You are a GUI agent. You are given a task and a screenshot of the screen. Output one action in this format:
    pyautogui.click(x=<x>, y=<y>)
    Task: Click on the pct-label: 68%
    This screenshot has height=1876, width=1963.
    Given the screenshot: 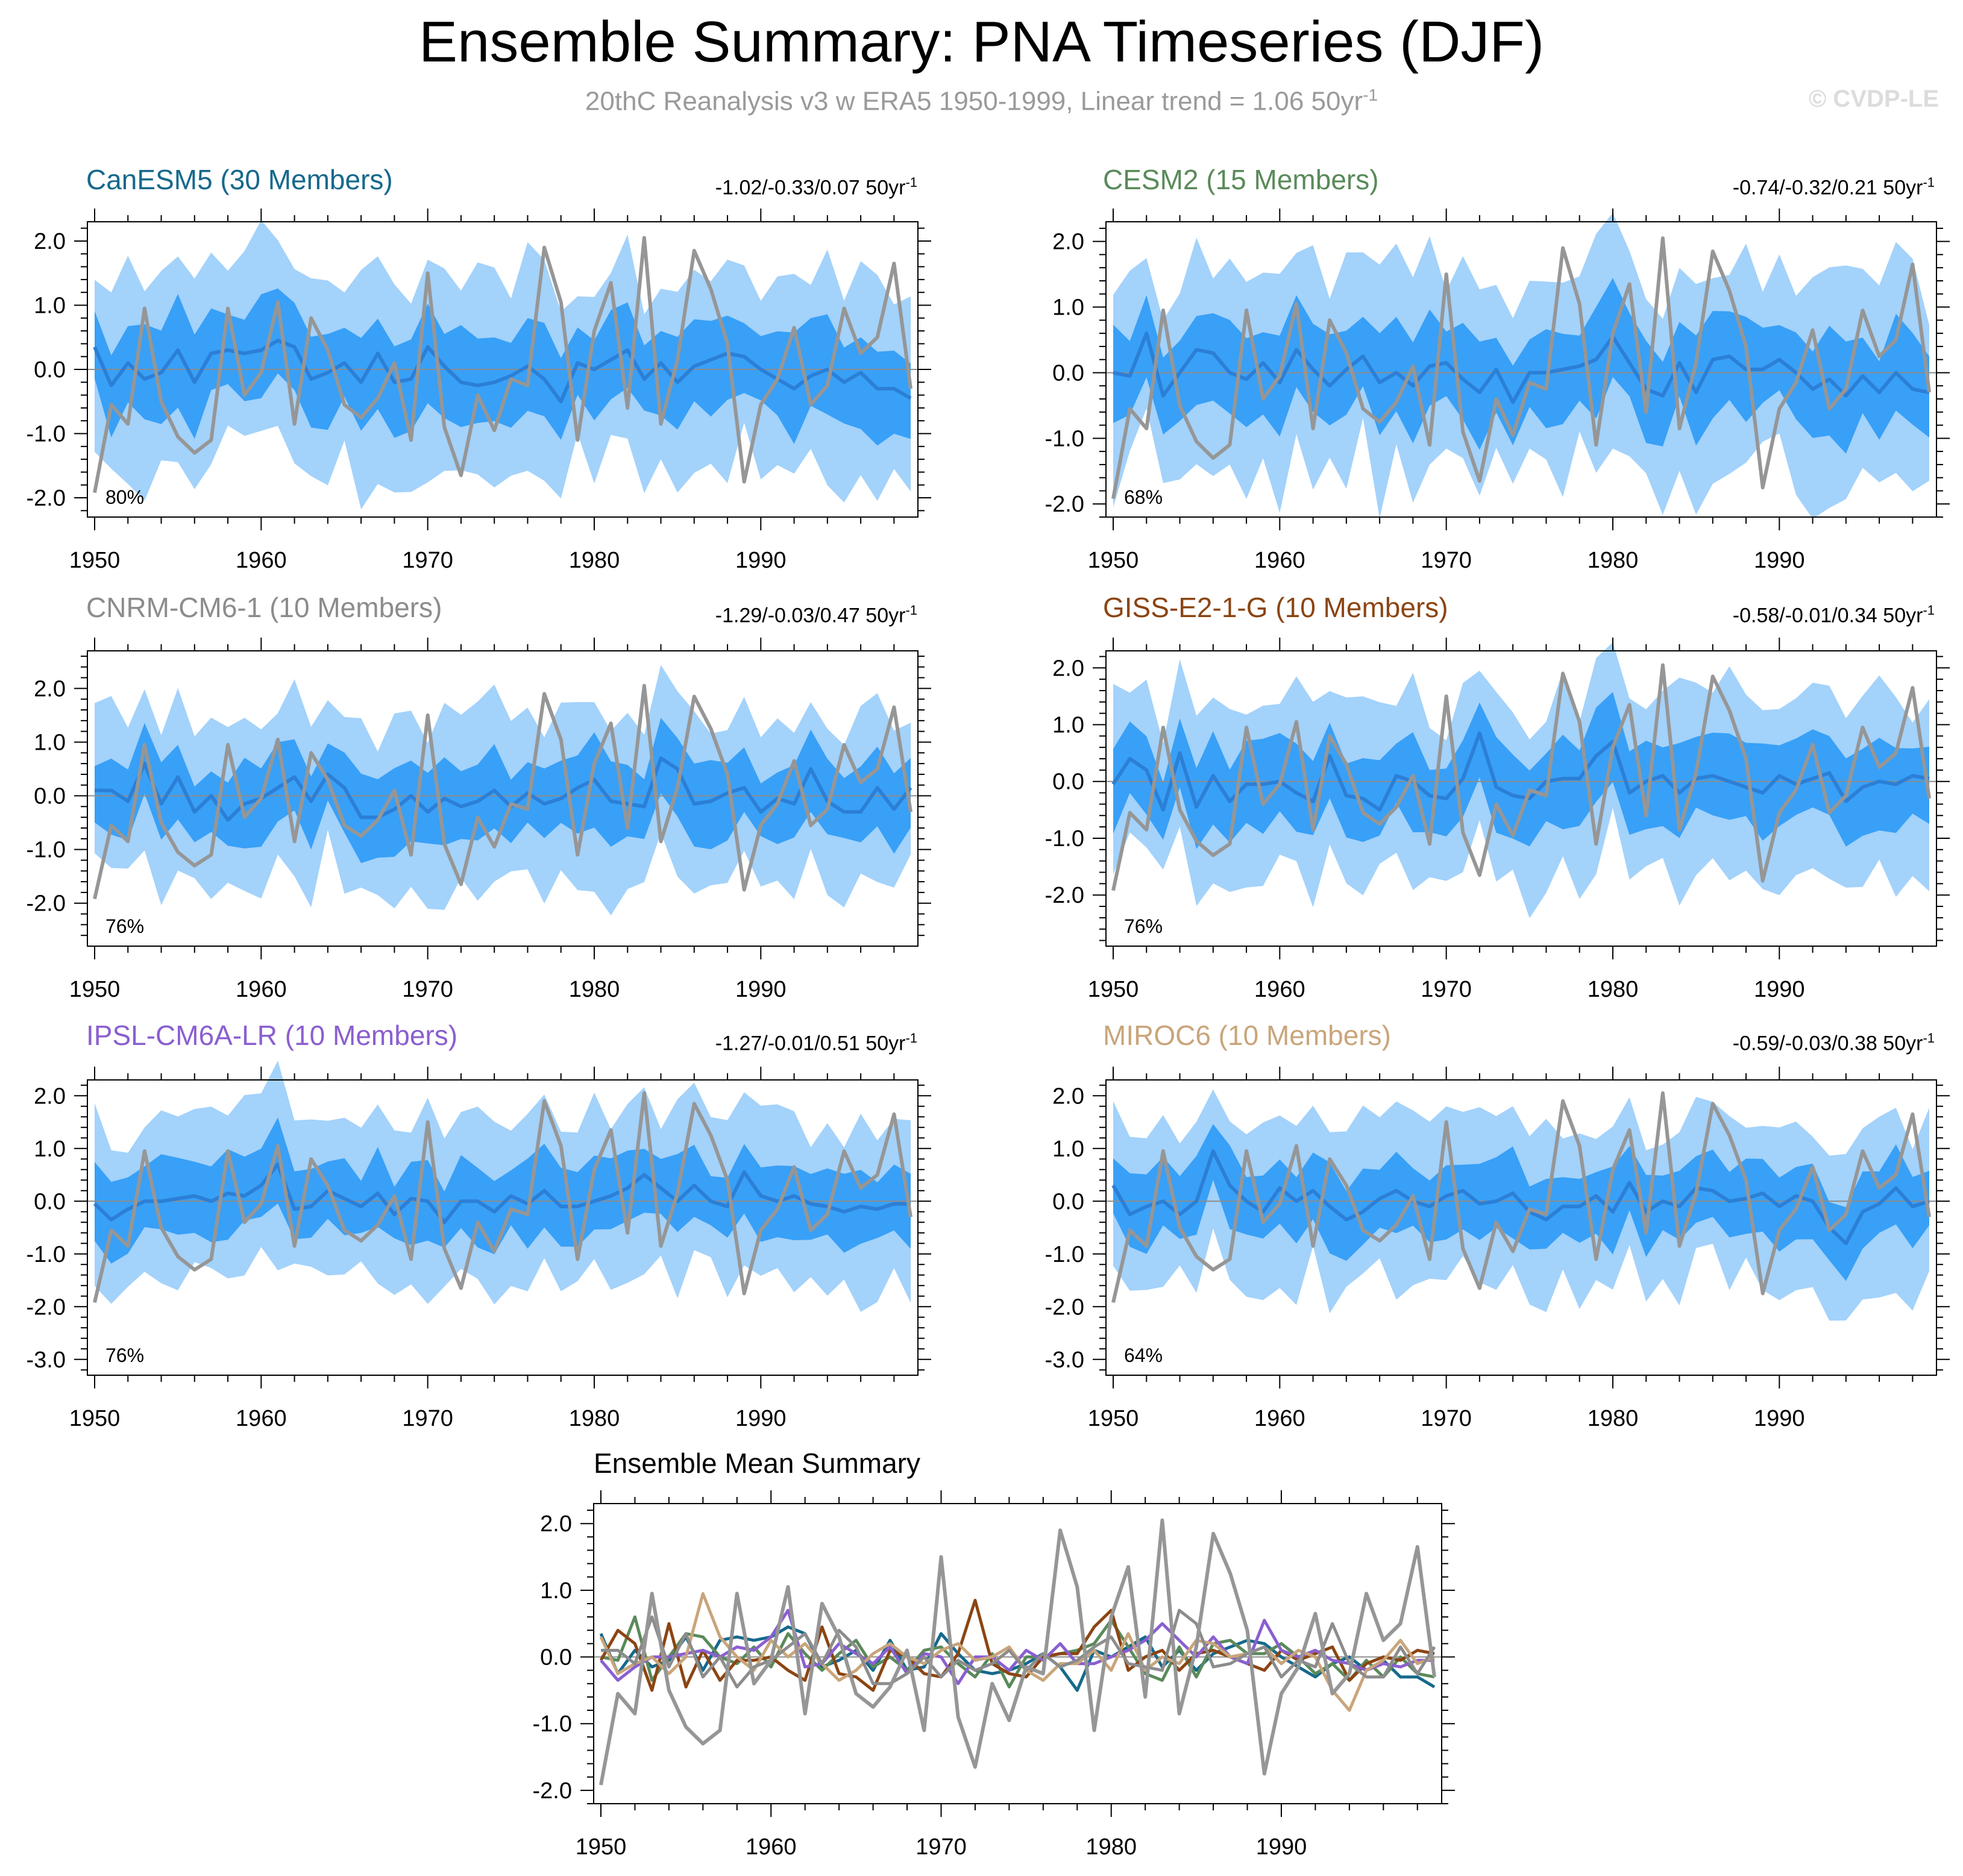 What is the action you would take?
    pyautogui.click(x=1143, y=497)
    